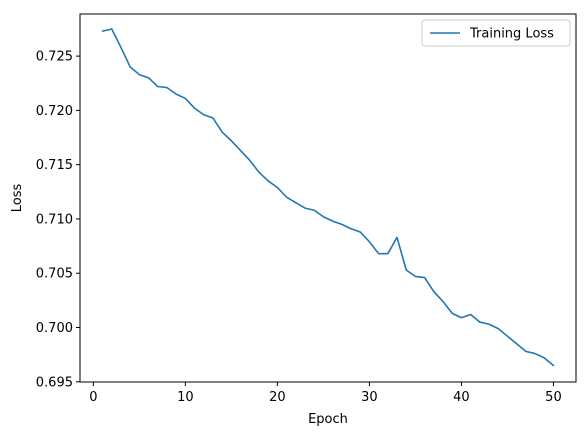  I want to click on x-tick-label: 40, so click(461, 397).